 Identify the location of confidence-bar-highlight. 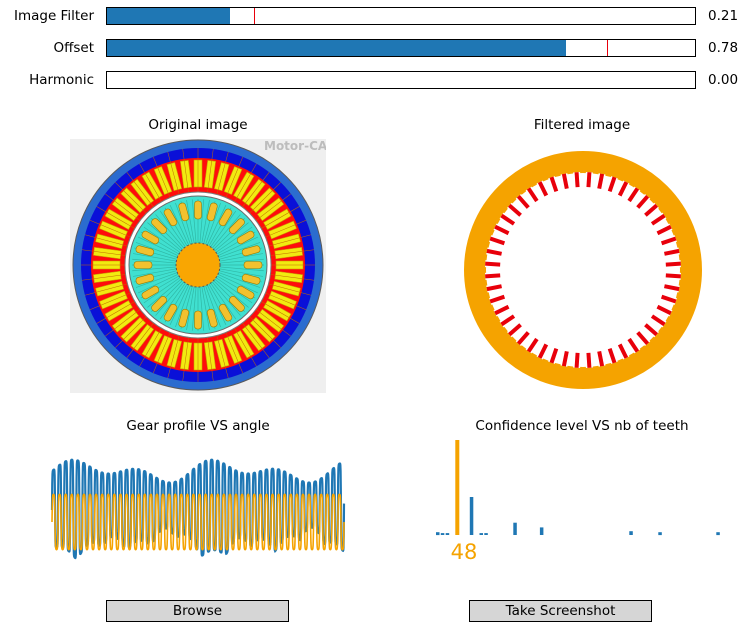
(457, 487).